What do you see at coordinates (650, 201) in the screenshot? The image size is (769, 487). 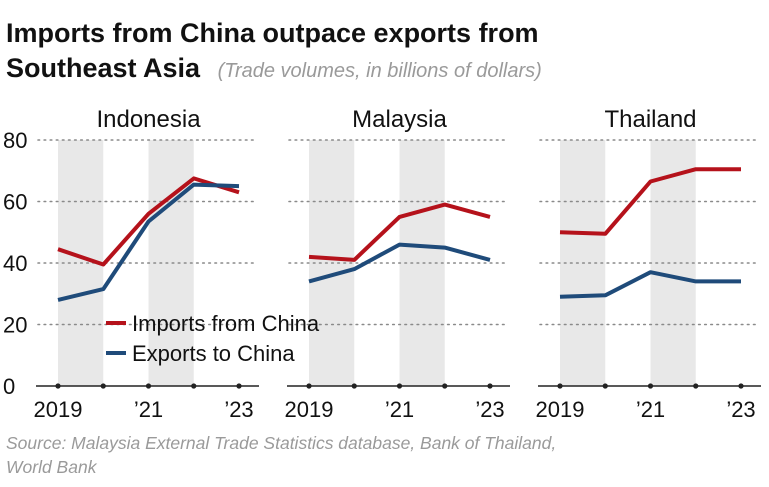 I see `series-line-thailand-imports-from-china` at bounding box center [650, 201].